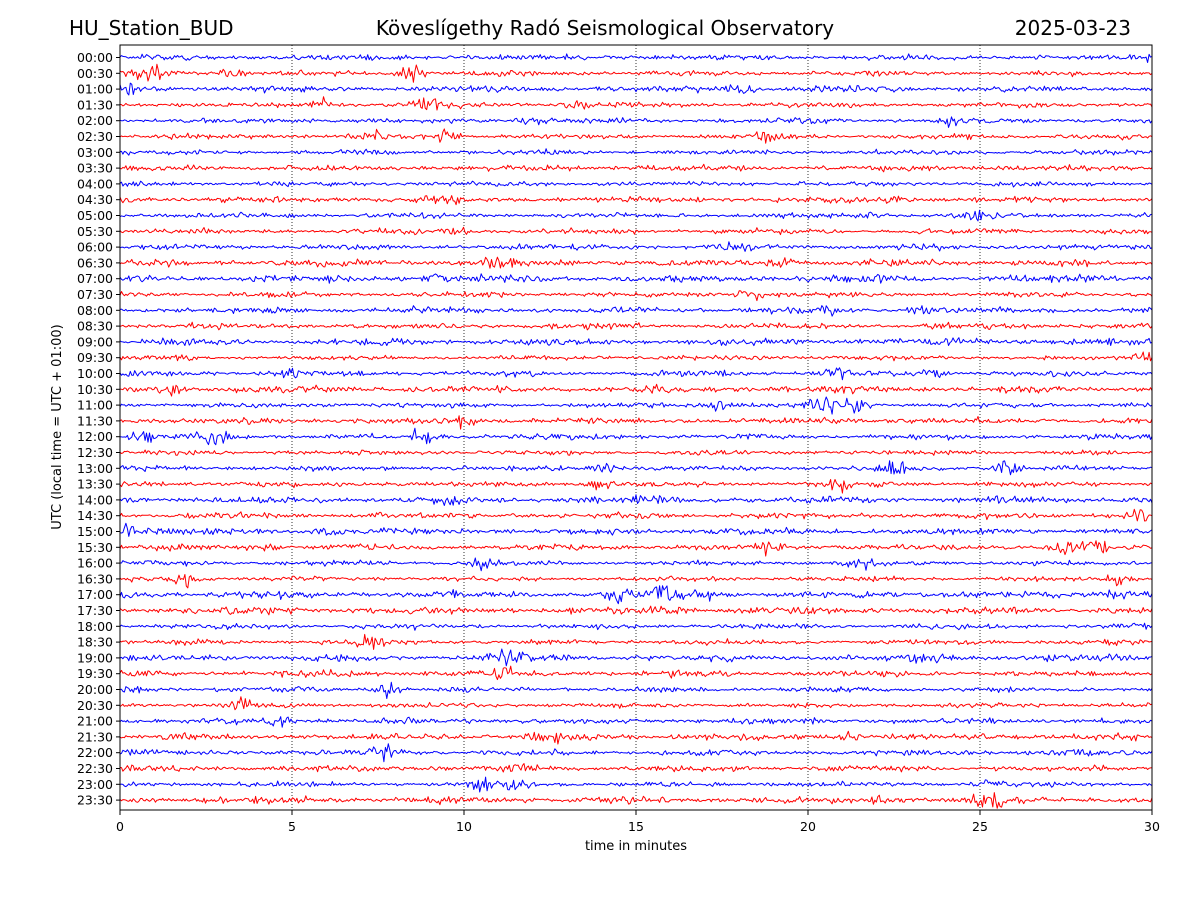 This screenshot has height=900, width=1200. Describe the element at coordinates (636, 673) in the screenshot. I see `trace-1930` at that location.